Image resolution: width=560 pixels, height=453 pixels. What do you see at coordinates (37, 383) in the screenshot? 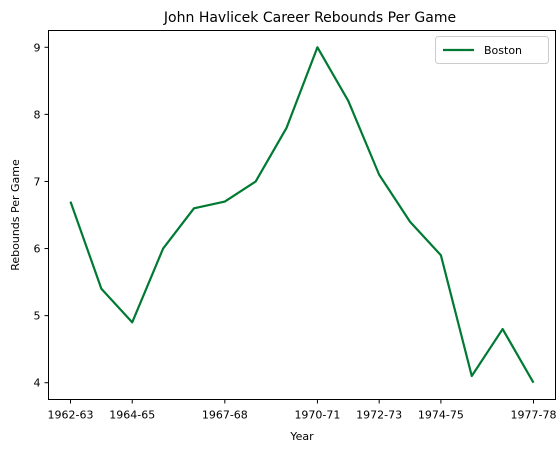
I see `y-tick-label: 4` at bounding box center [37, 383].